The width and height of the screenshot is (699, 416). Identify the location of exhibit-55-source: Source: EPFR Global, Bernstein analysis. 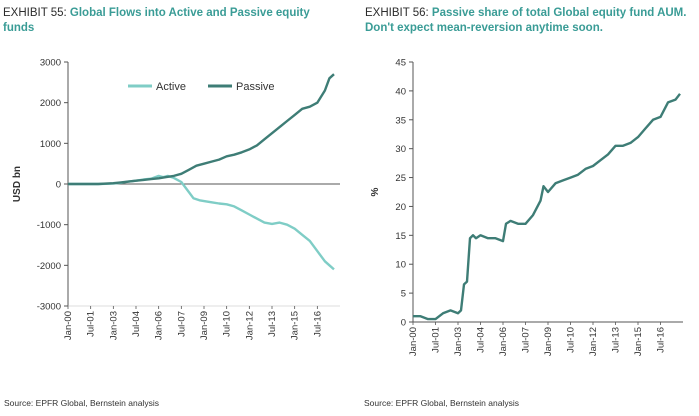
(81, 403).